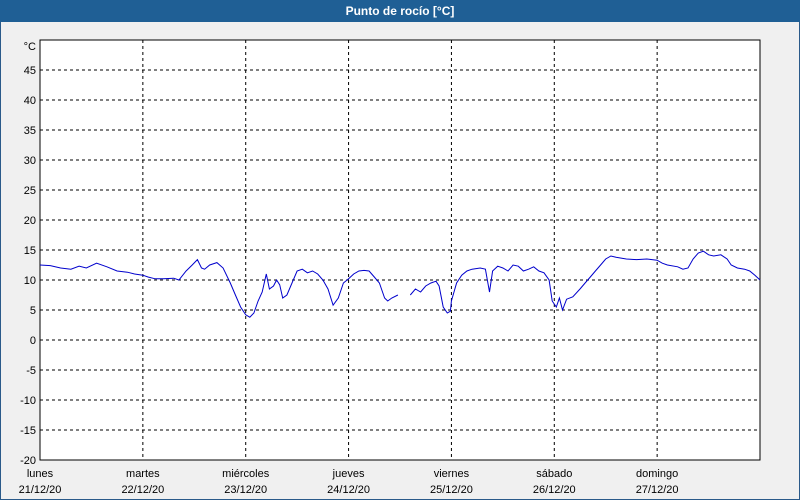 This screenshot has height=500, width=800. I want to click on y-tick-label: 30, so click(30, 161).